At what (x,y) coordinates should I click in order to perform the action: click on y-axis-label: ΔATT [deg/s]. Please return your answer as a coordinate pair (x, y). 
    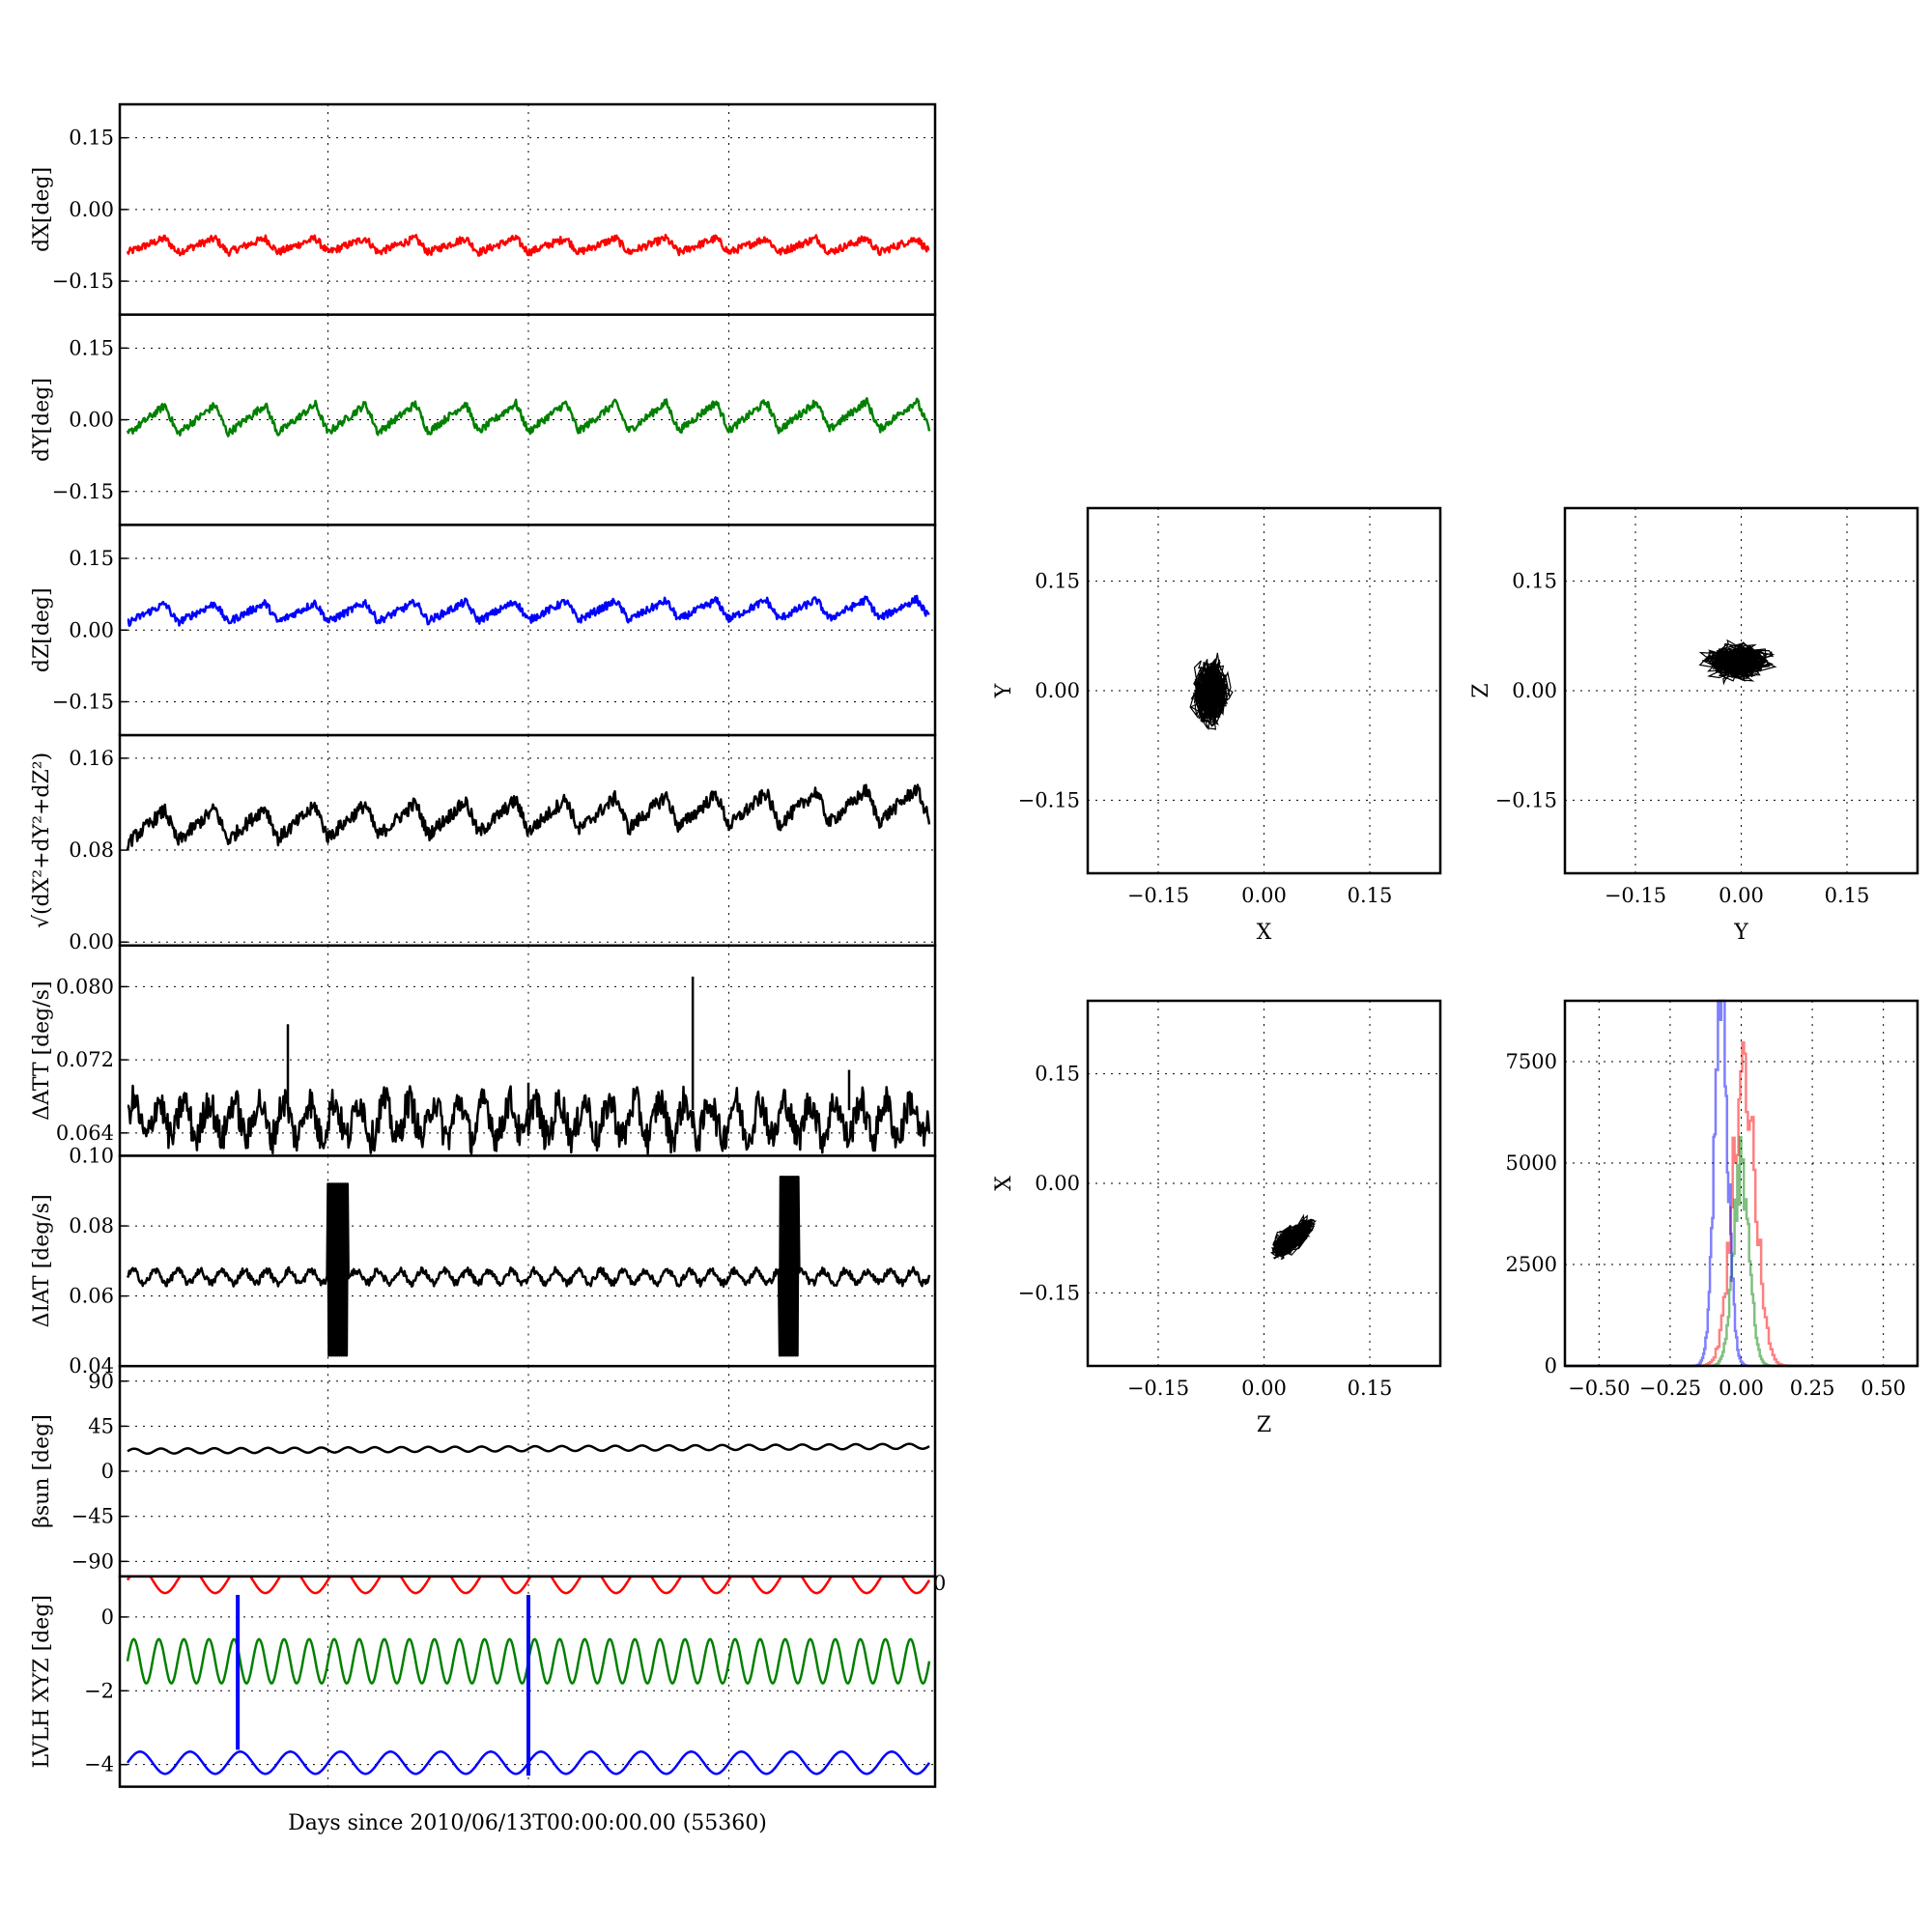
    Looking at the image, I should click on (42, 1050).